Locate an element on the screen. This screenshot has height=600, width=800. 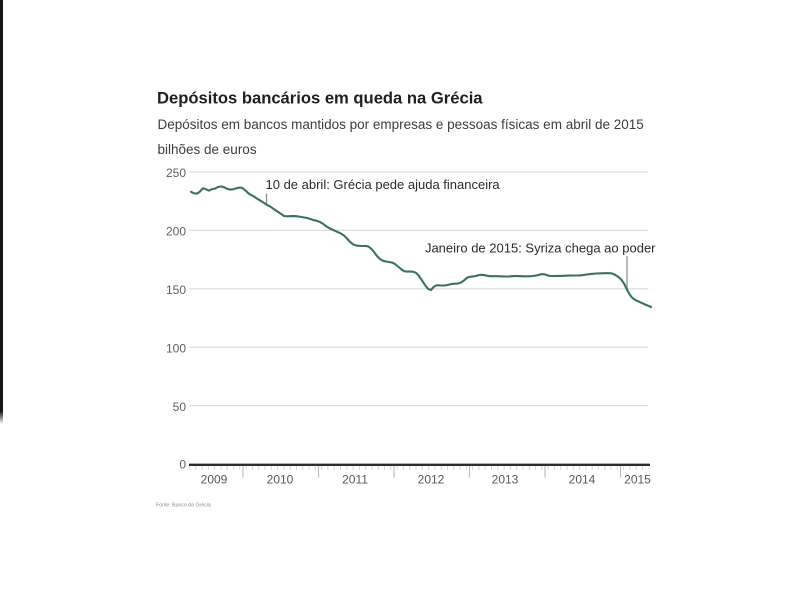
svg-text: 2012 is located at coordinates (431, 480).